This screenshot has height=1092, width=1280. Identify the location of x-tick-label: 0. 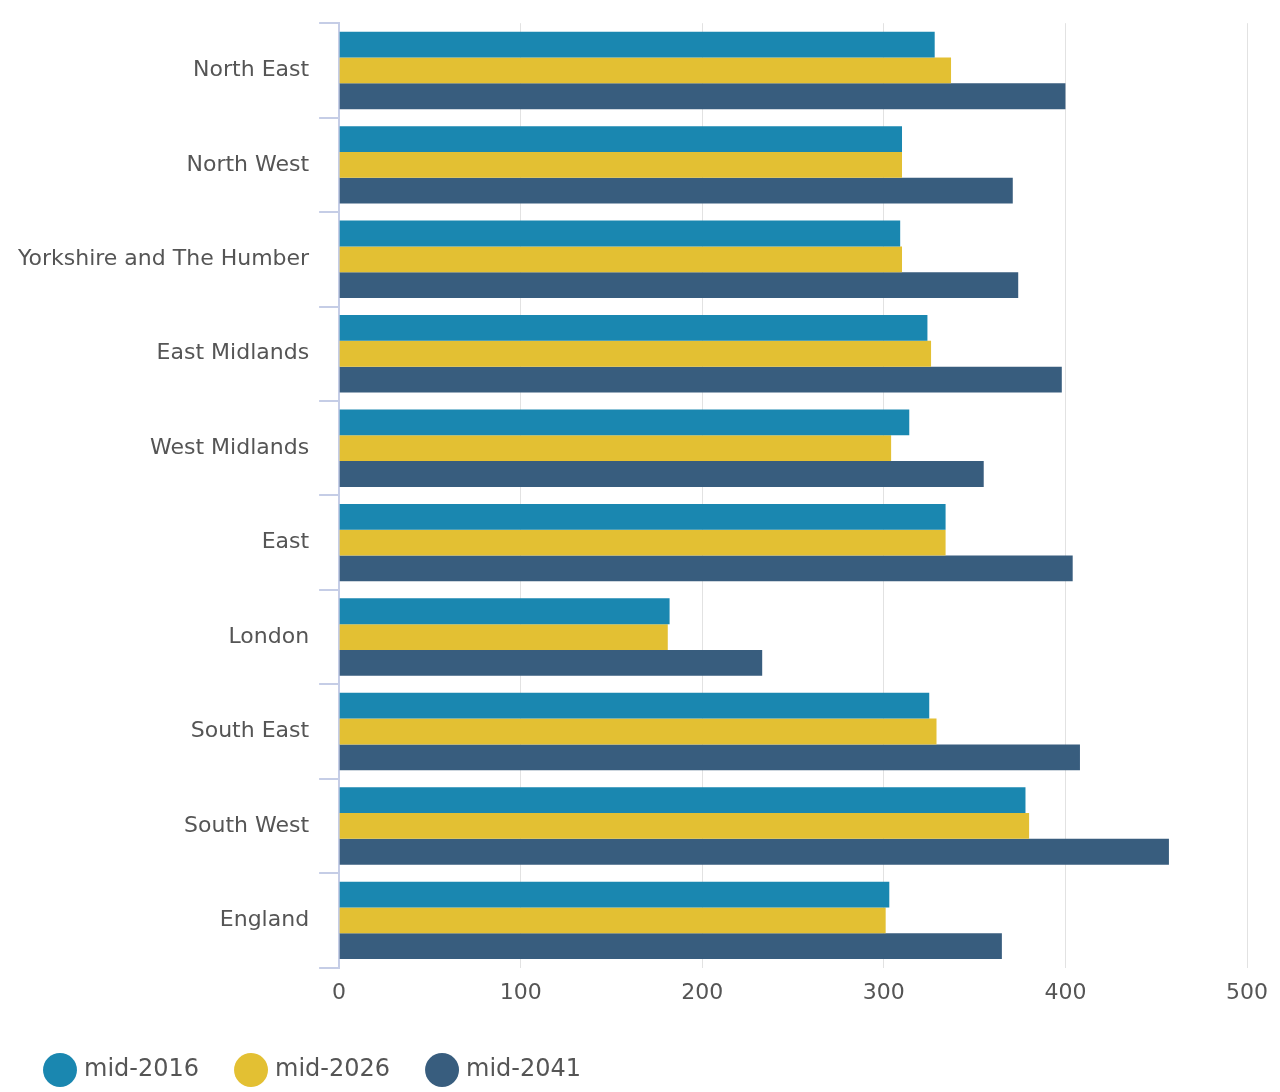
(339, 991).